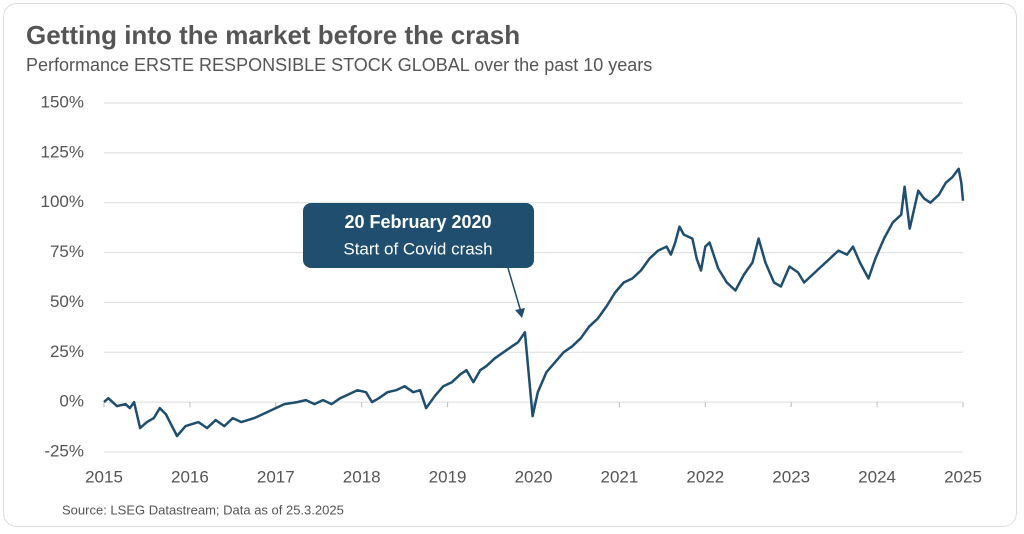 This screenshot has width=1024, height=534. I want to click on y-tick-label: 25%, so click(67, 351).